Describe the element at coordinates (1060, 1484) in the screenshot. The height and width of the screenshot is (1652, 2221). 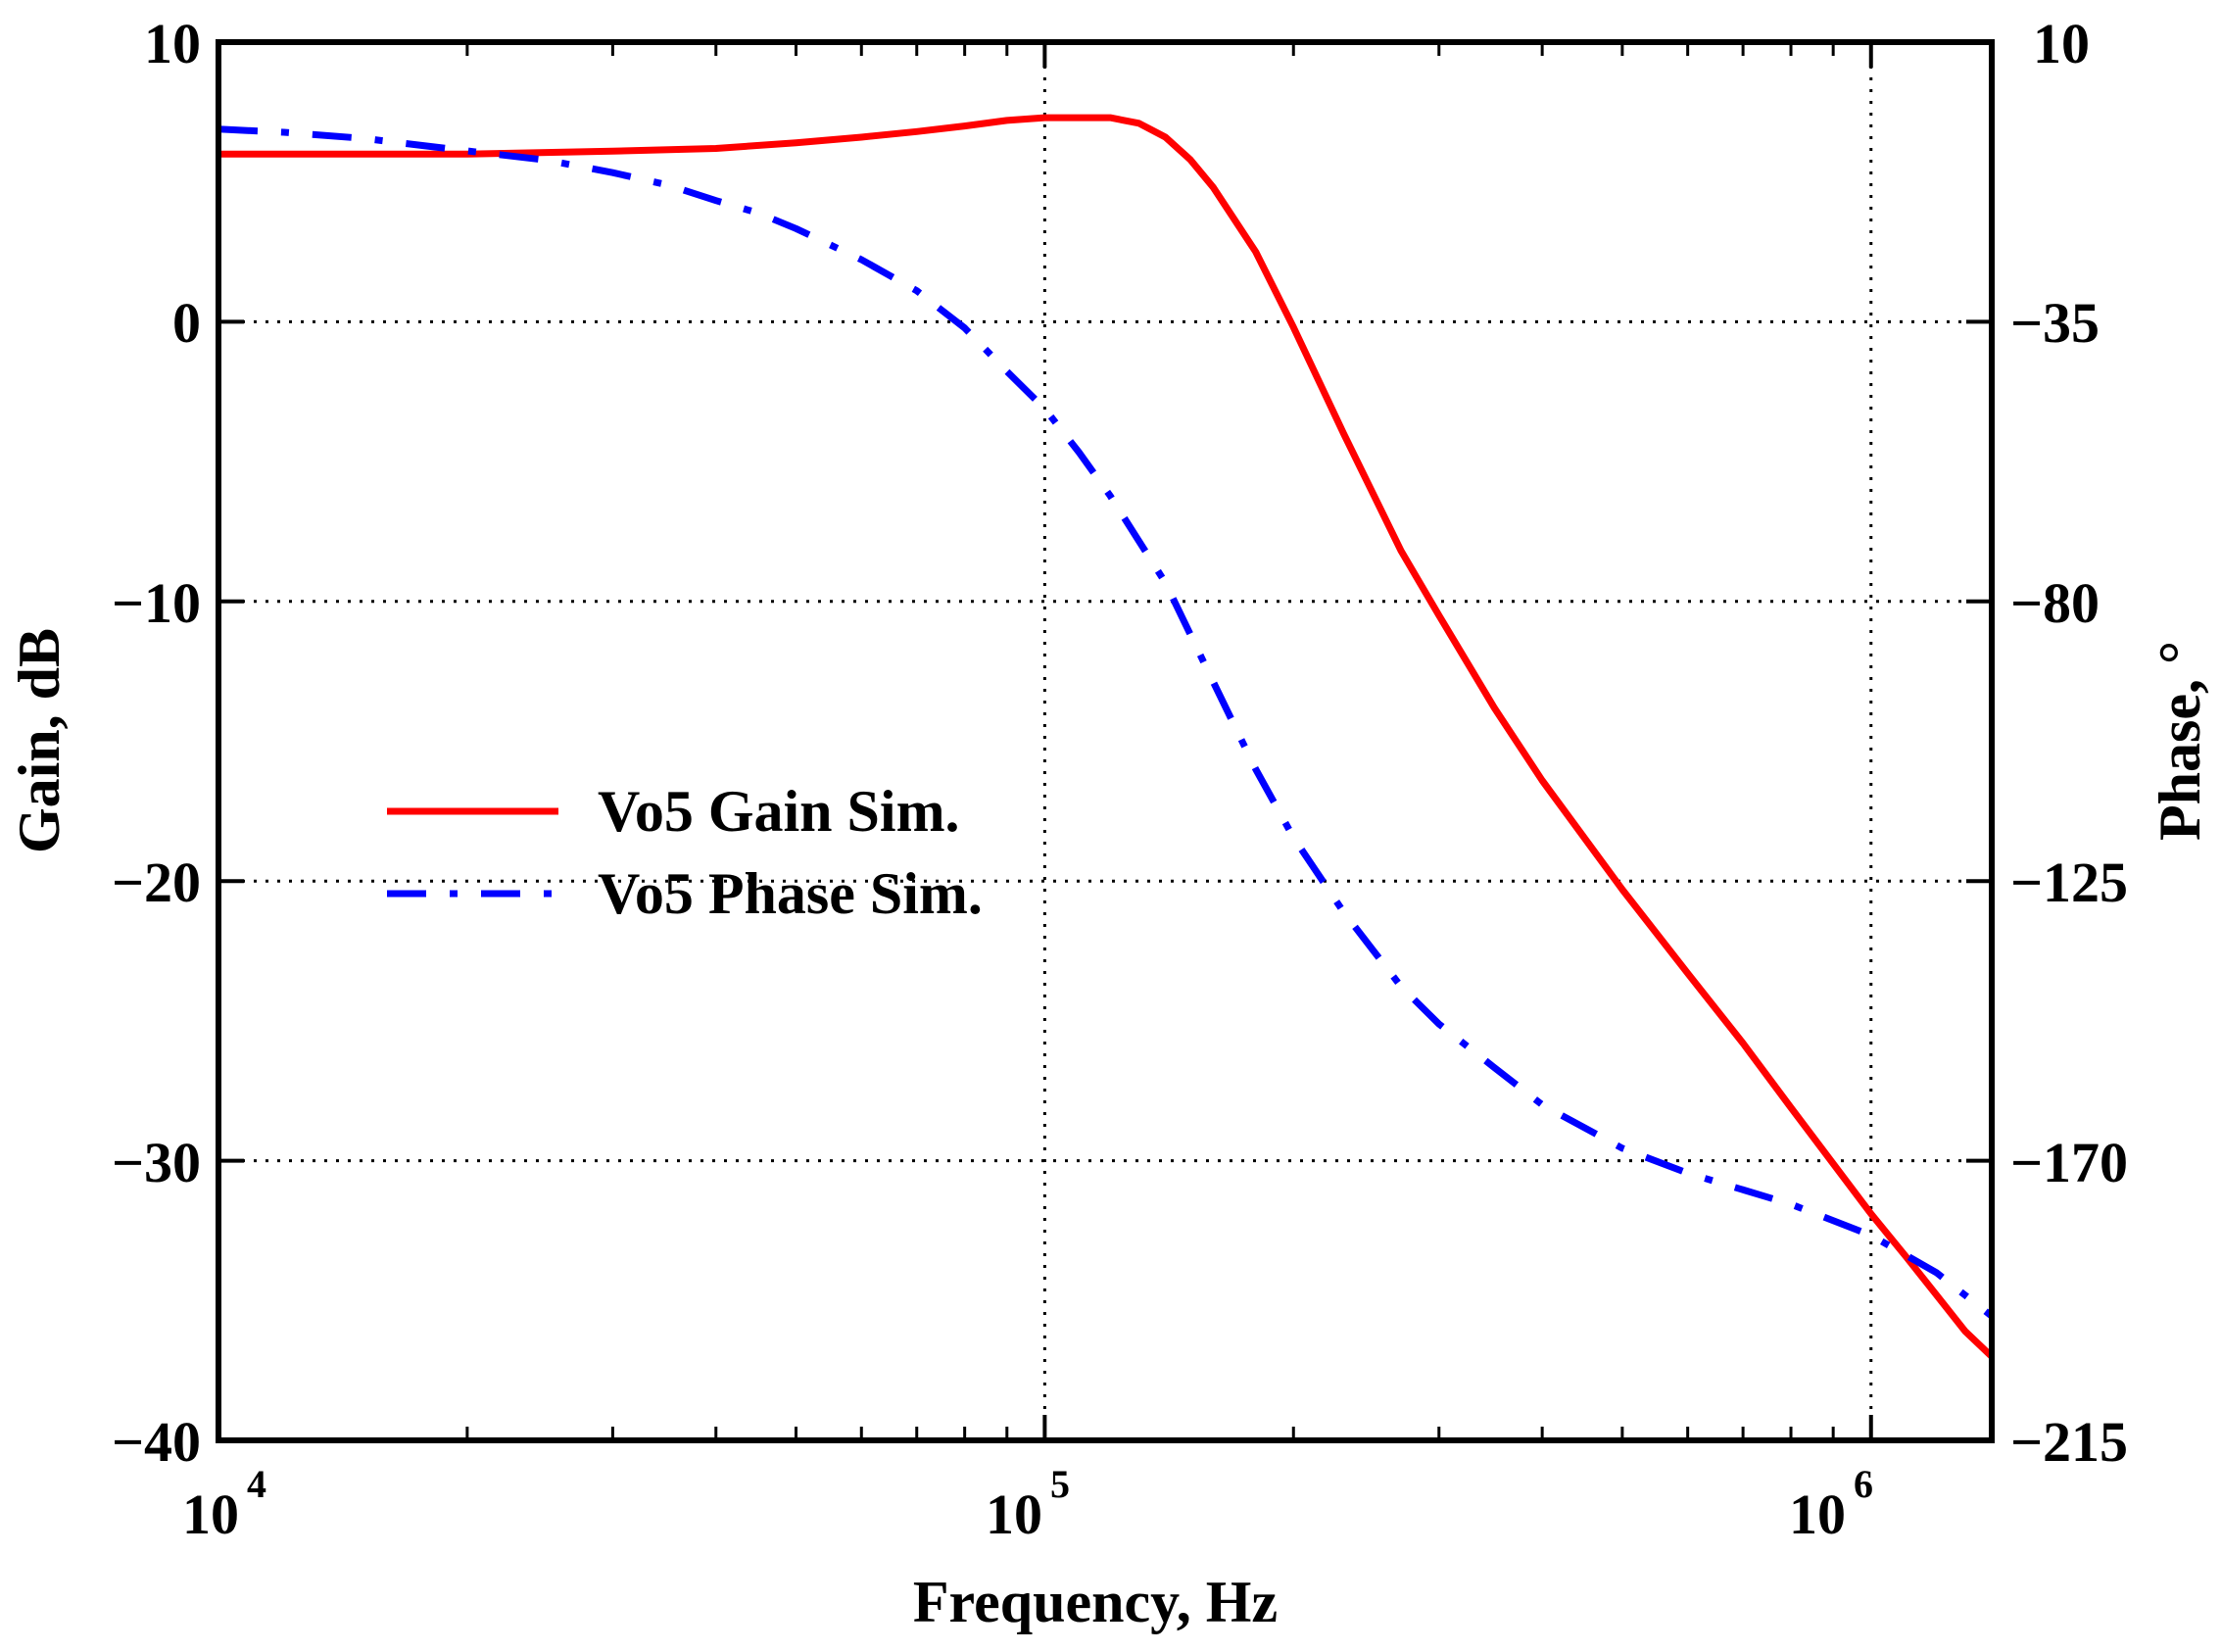
I see `x-tick-exponent: 5` at that location.